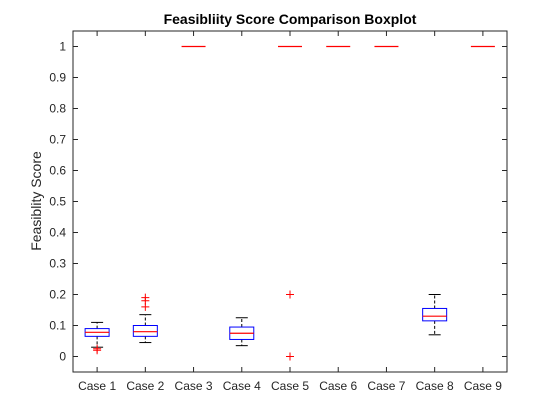 The image size is (560, 420). I want to click on y-tick-label: 1, so click(62, 47).